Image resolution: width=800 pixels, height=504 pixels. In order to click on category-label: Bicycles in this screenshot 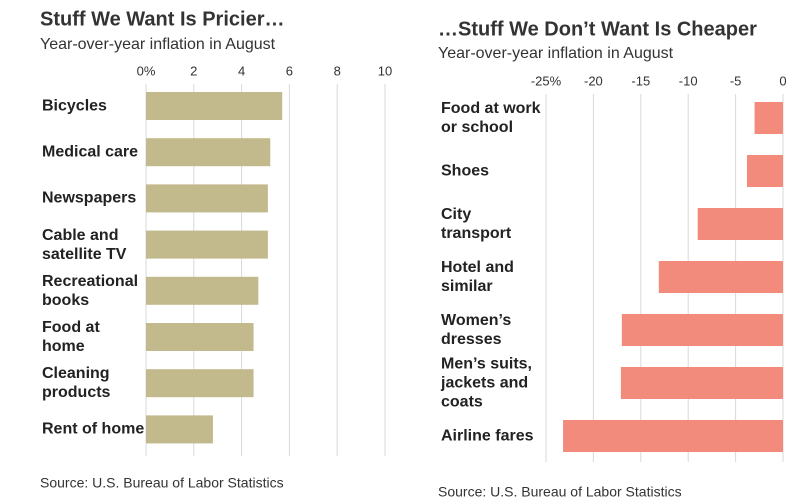, I will do `click(74, 106)`.